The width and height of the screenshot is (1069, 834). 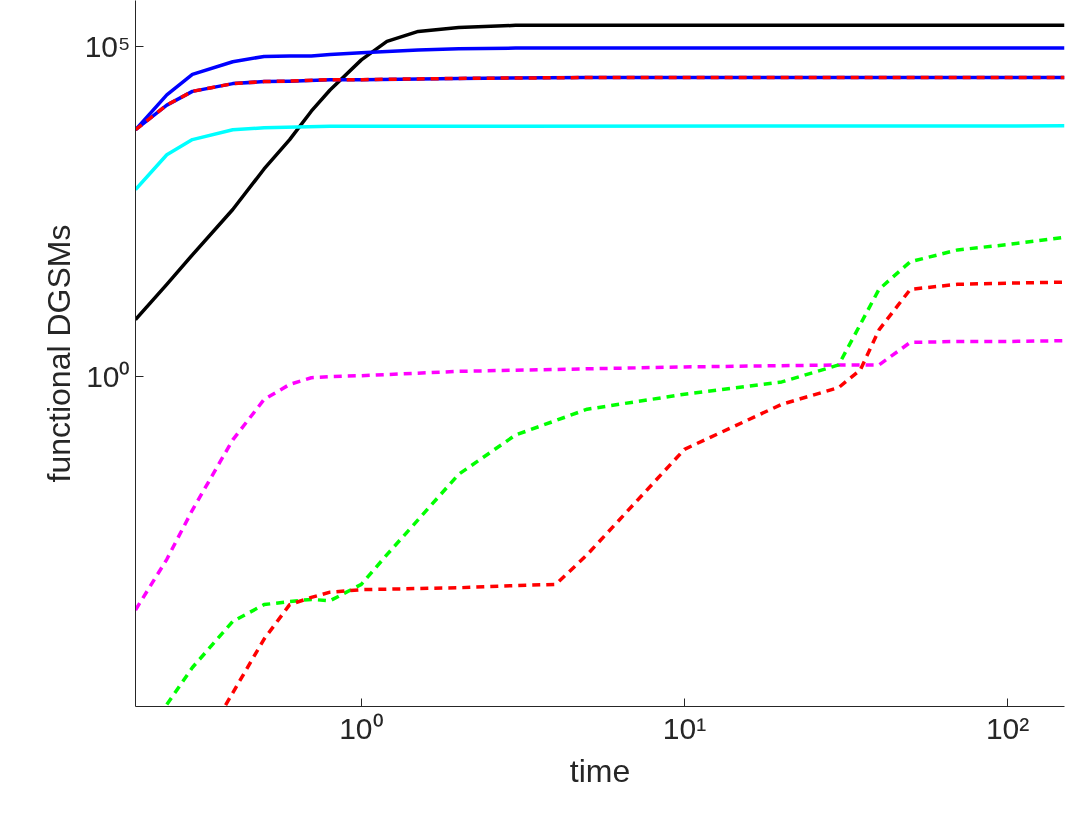 What do you see at coordinates (361, 728) in the screenshot?
I see `x-tick-label: 10⁰` at bounding box center [361, 728].